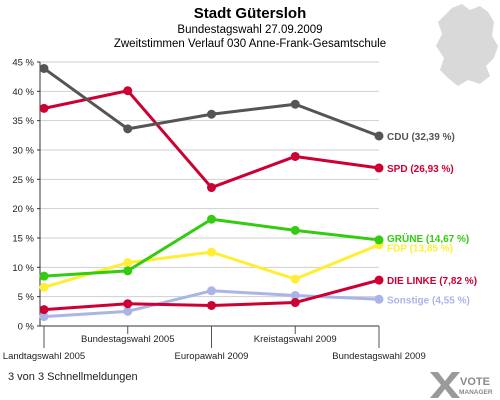  Describe the element at coordinates (432, 281) in the screenshot. I see `series-end-label: DIE LINKE (7,82 %)` at that location.